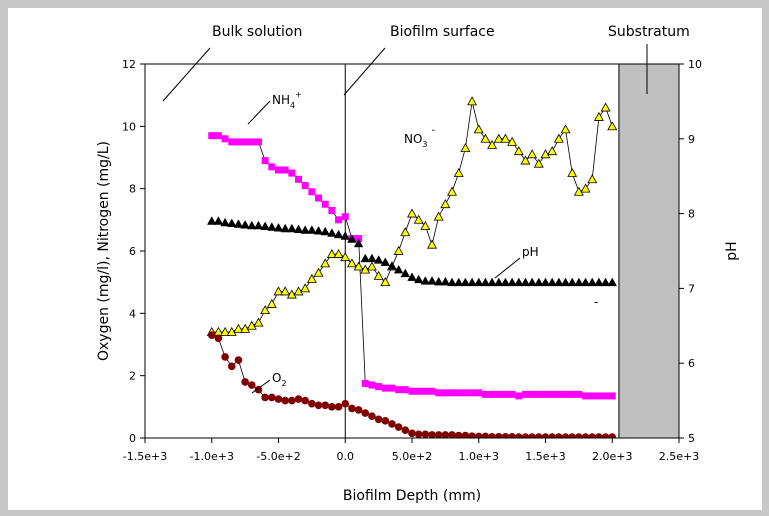 The width and height of the screenshot is (769, 516). Describe the element at coordinates (129, 126) in the screenshot. I see `y-tick-label: 10` at that location.